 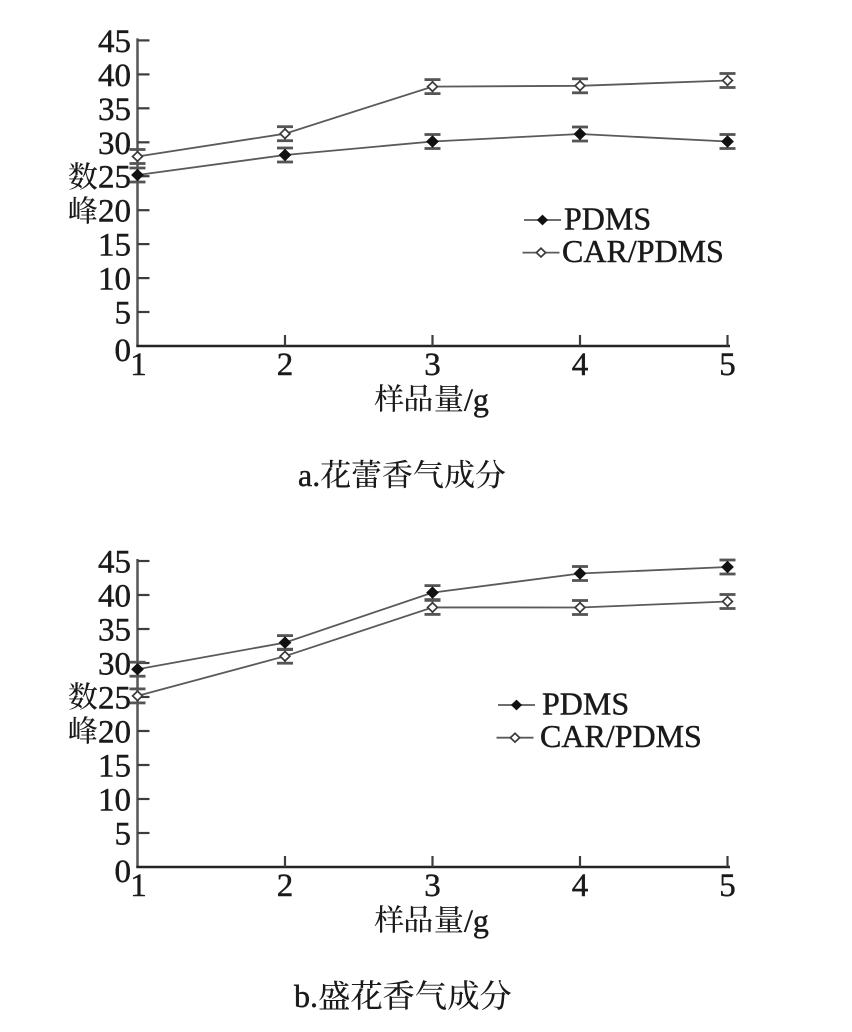 I want to click on svg-text: a., so click(x=309, y=475).